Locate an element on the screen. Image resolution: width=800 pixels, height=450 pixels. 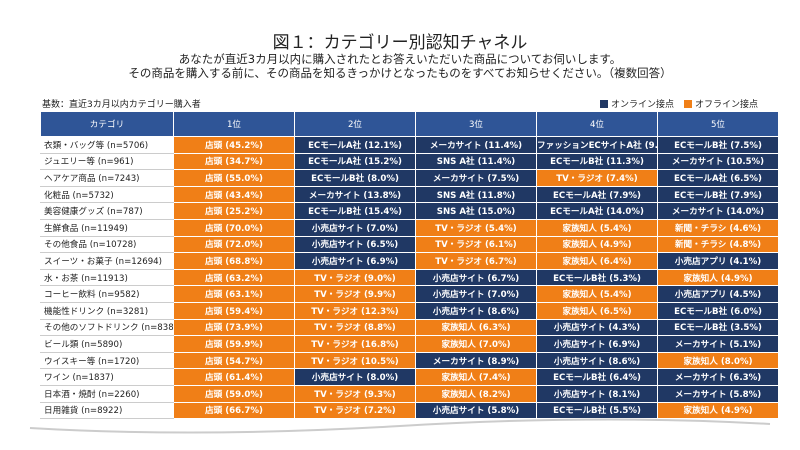
category-cell: 機能性ドリンク (n=3281) is located at coordinates (107, 310).